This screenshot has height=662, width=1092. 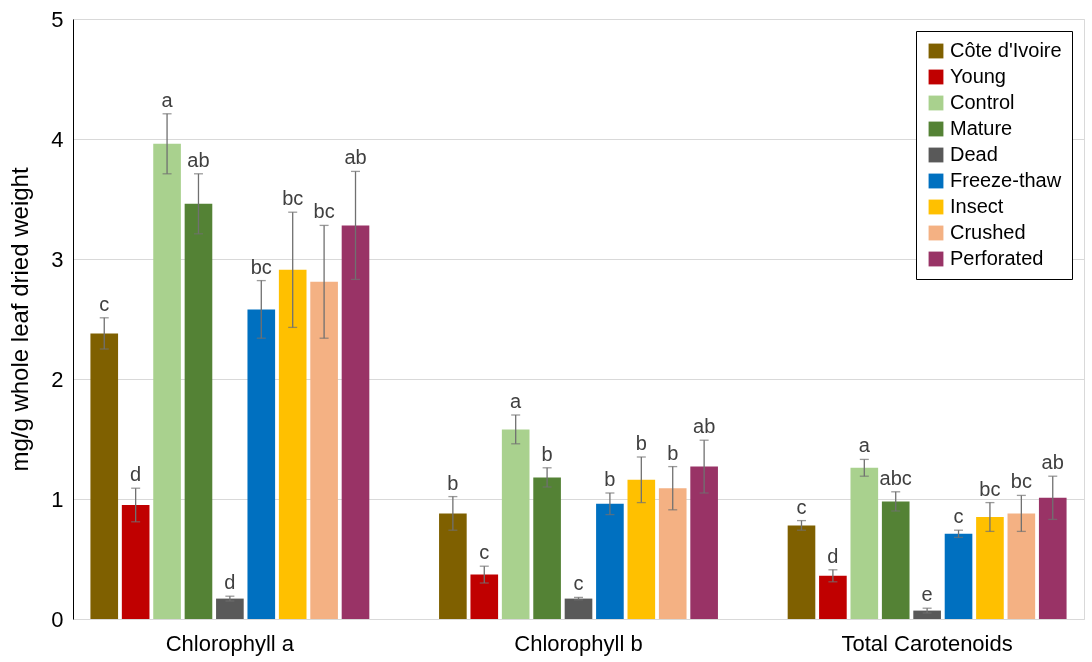 What do you see at coordinates (1006, 50) in the screenshot?
I see `legend-label: Côte d'Ivoire` at bounding box center [1006, 50].